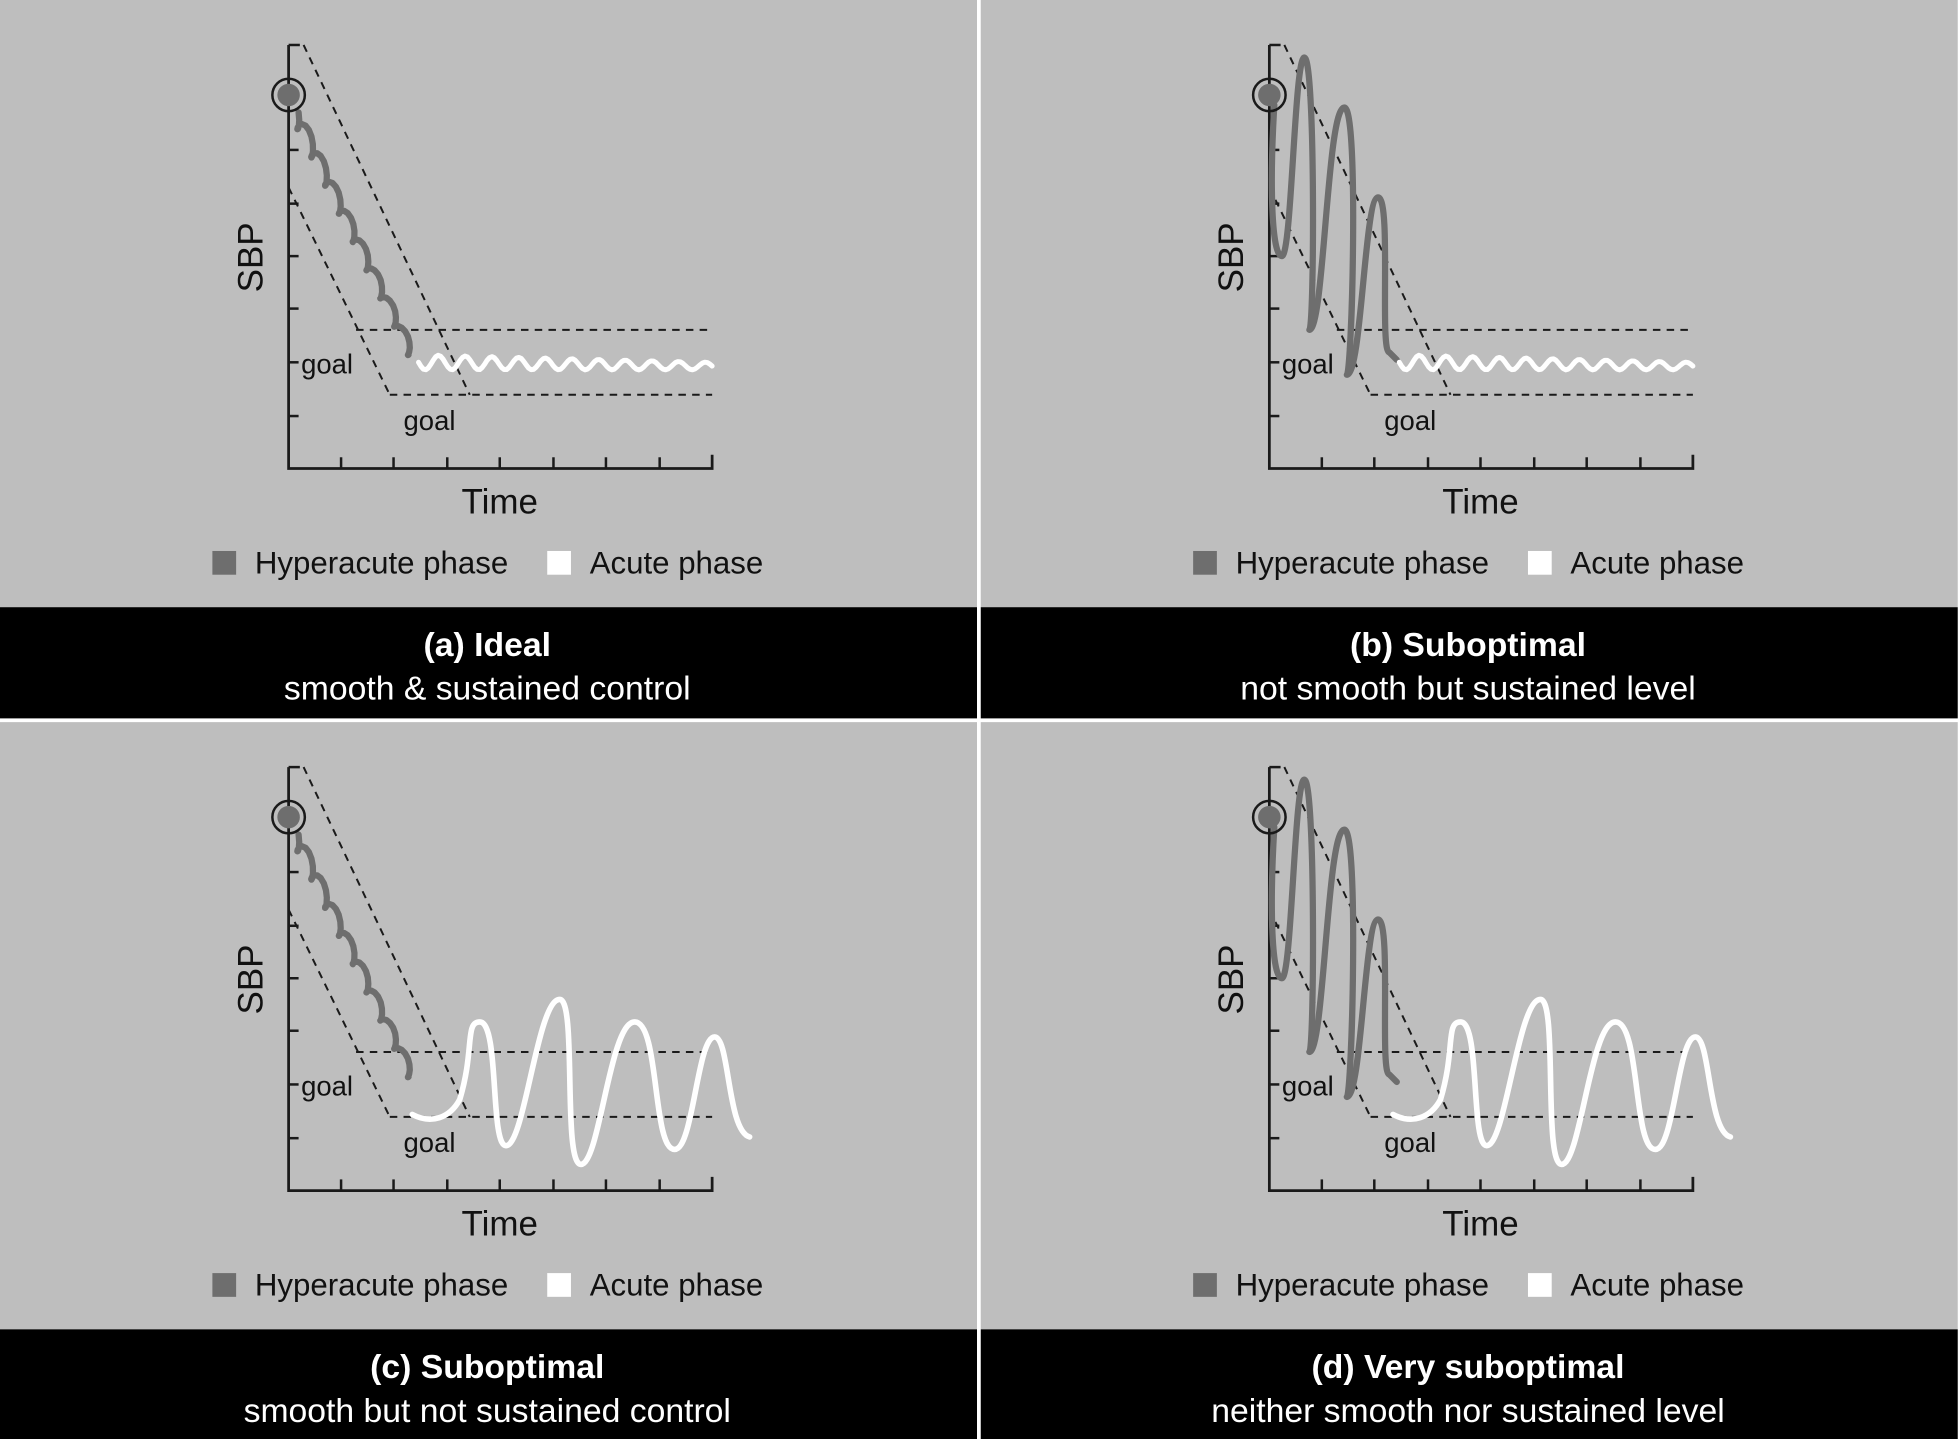 This screenshot has width=1959, height=1439. What do you see at coordinates (487, 1411) in the screenshot?
I see `panel-subtitle: smooth but not sustained control` at bounding box center [487, 1411].